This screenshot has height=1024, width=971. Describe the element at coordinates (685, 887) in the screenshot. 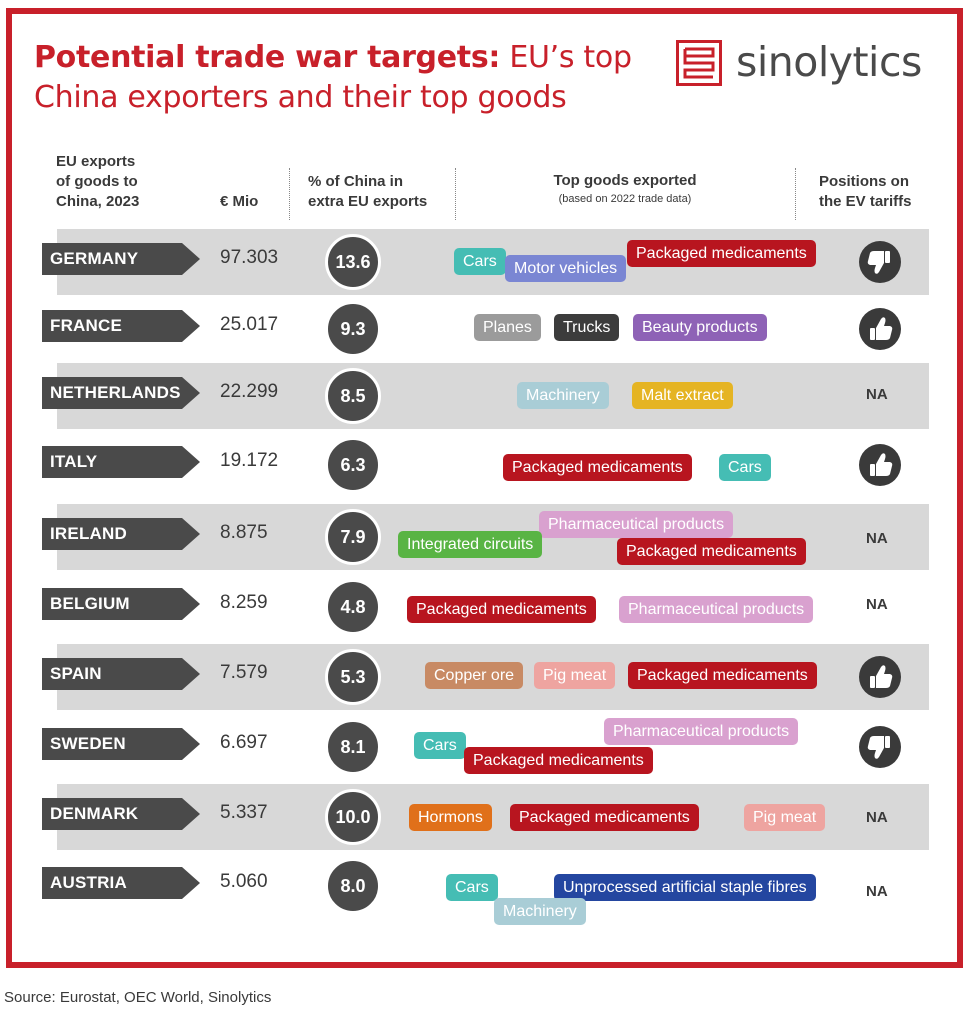

I see `goods-chip: Unprocessed artificial staple fibres` at that location.